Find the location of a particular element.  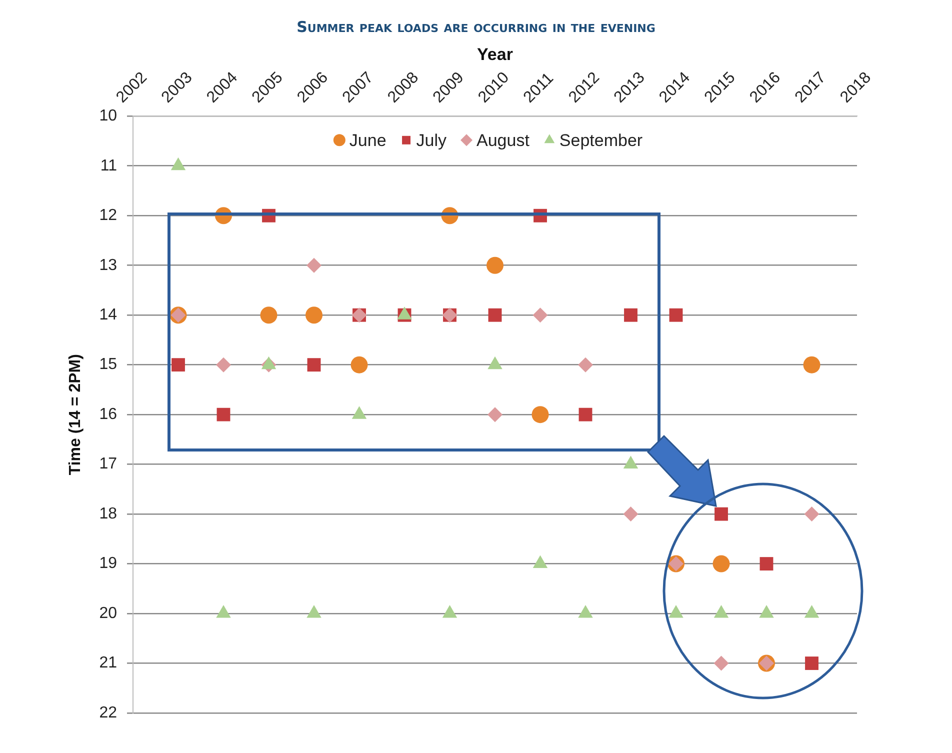

y-tick-label: 22 is located at coordinates (108, 713).